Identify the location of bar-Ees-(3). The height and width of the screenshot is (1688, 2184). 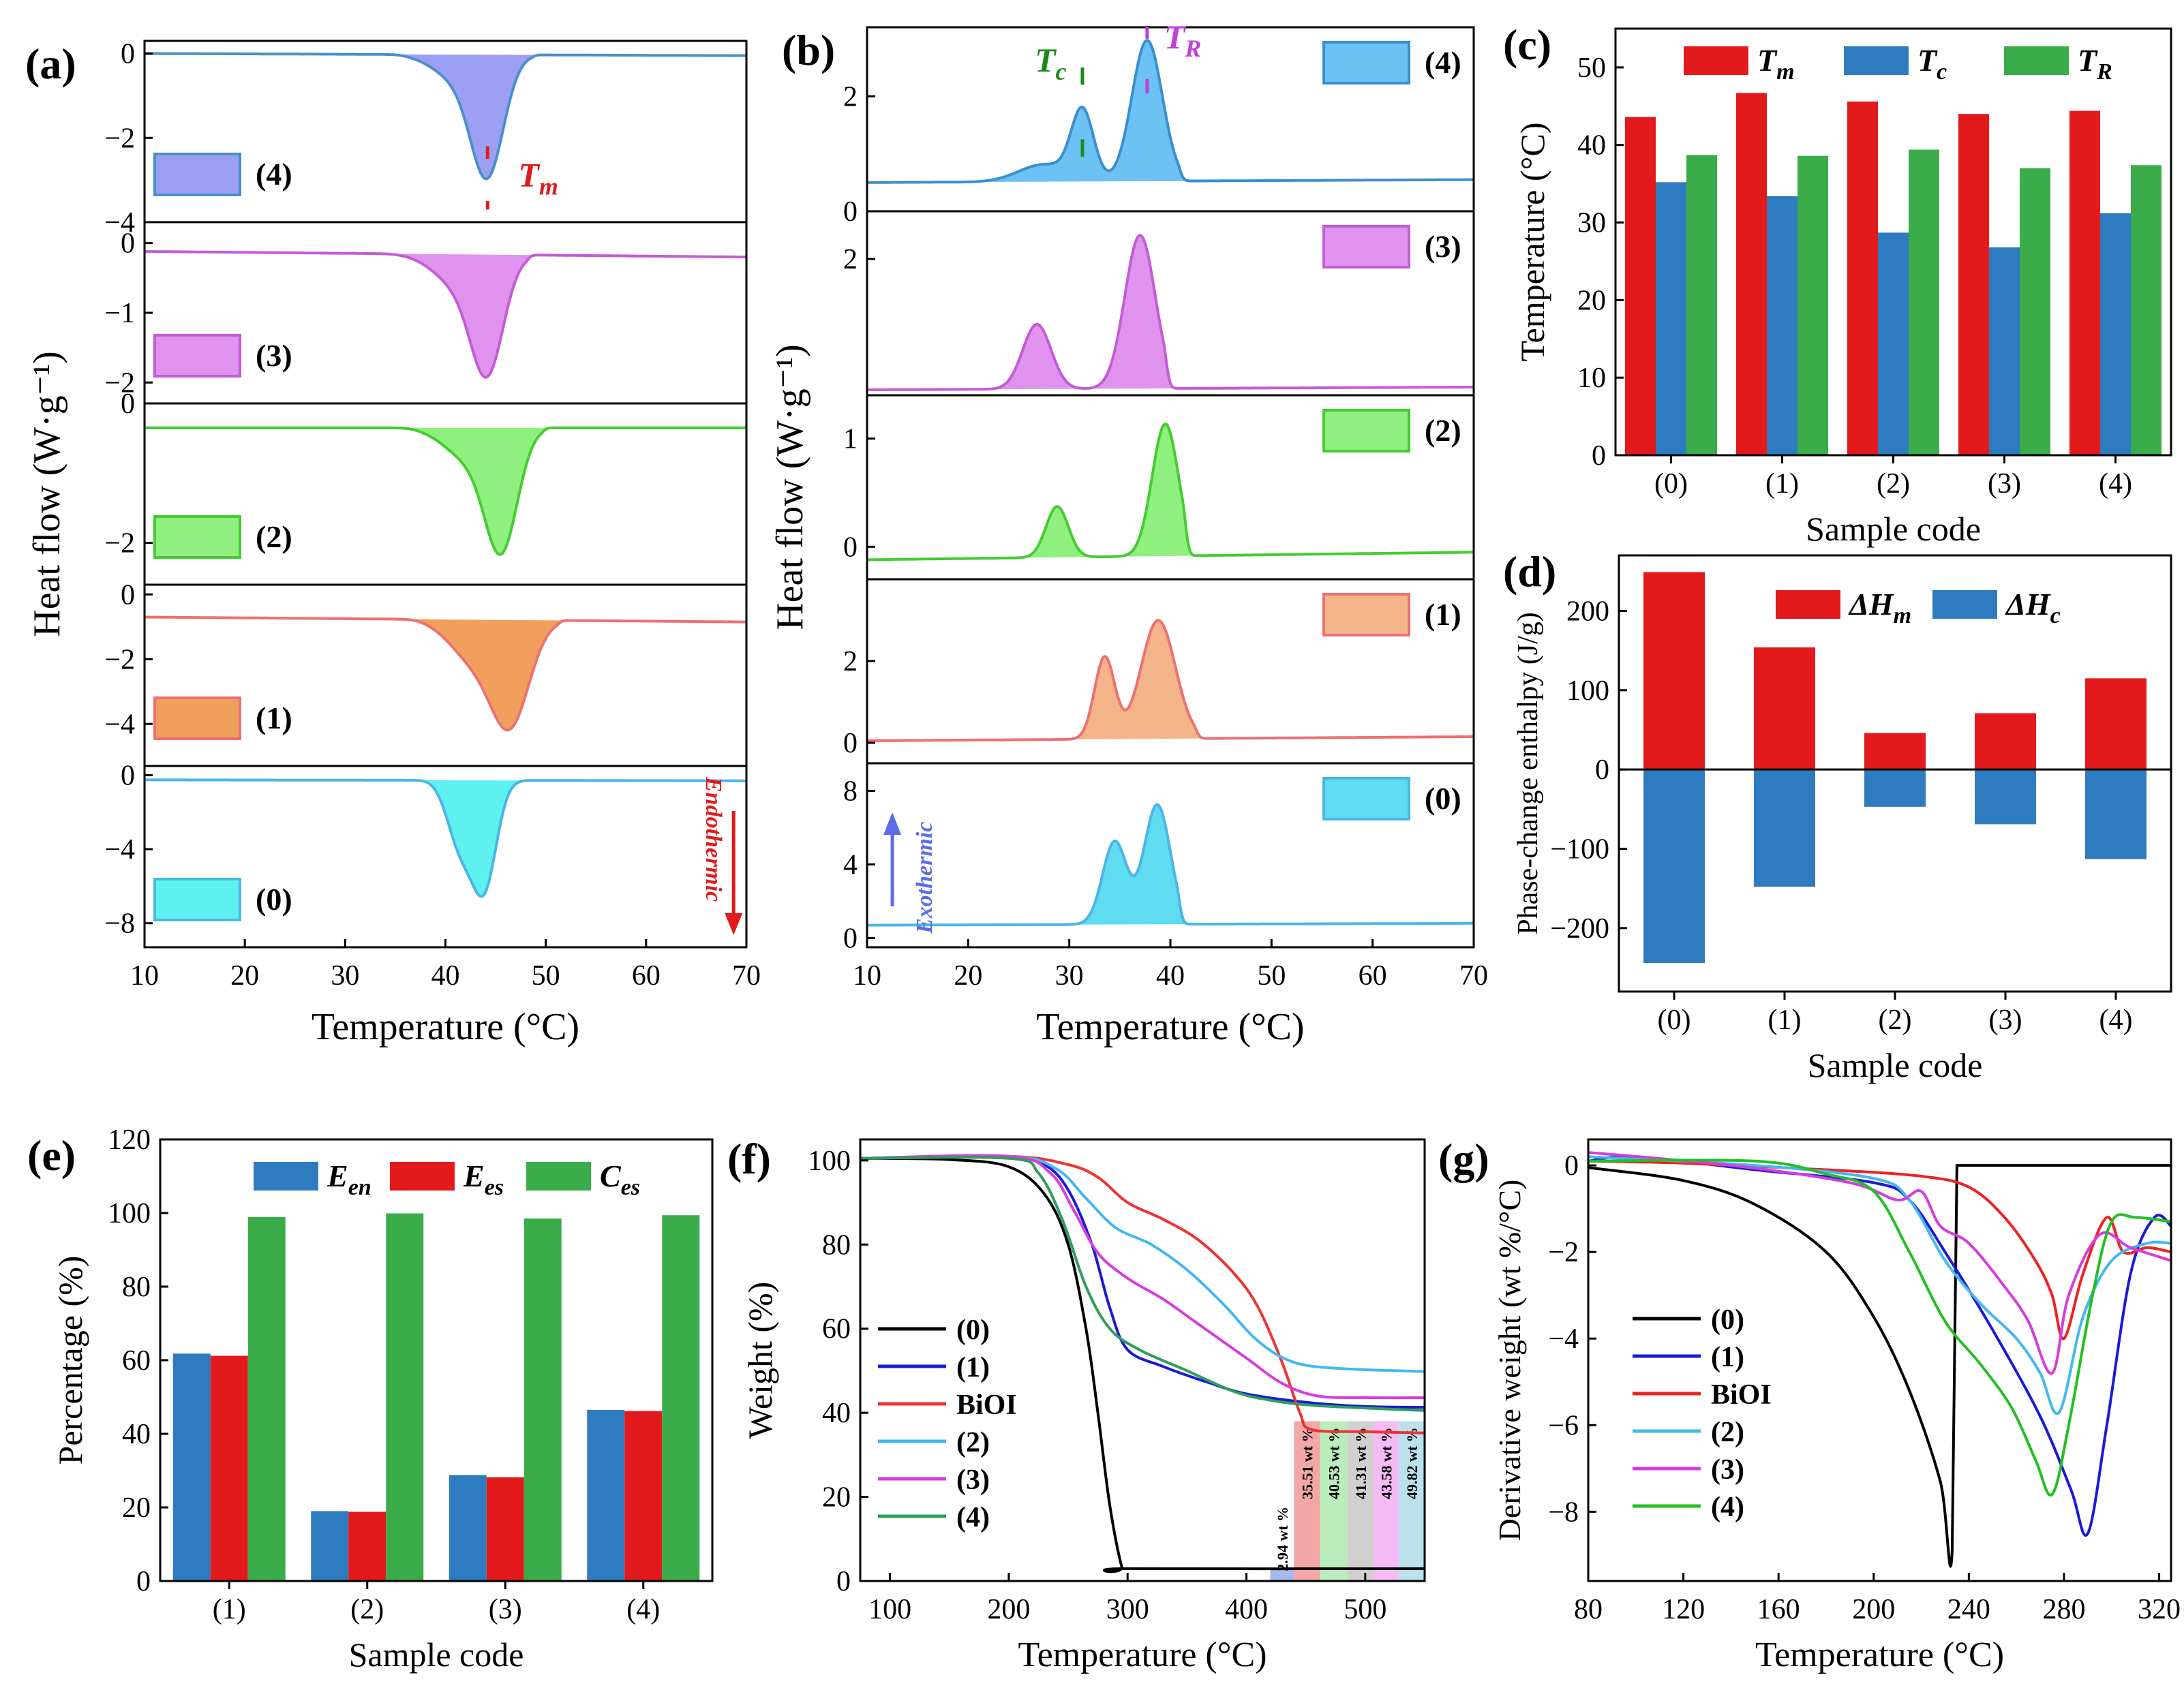
(505, 1529).